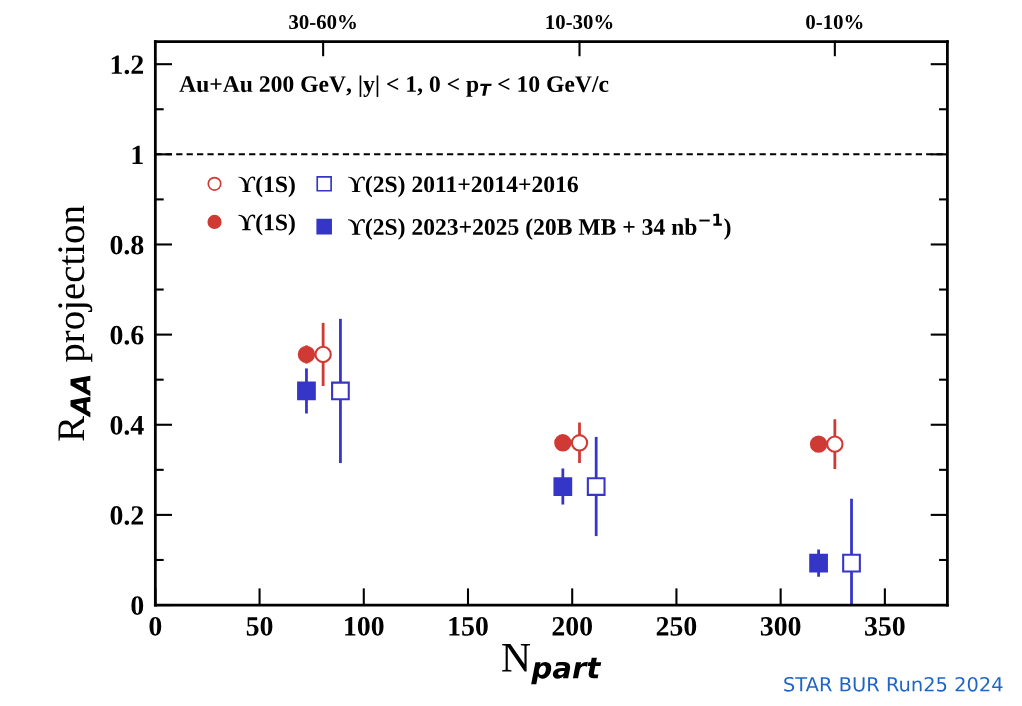  I want to click on y-axis-title: R$_{AA}$ projection, so click(75, 323).